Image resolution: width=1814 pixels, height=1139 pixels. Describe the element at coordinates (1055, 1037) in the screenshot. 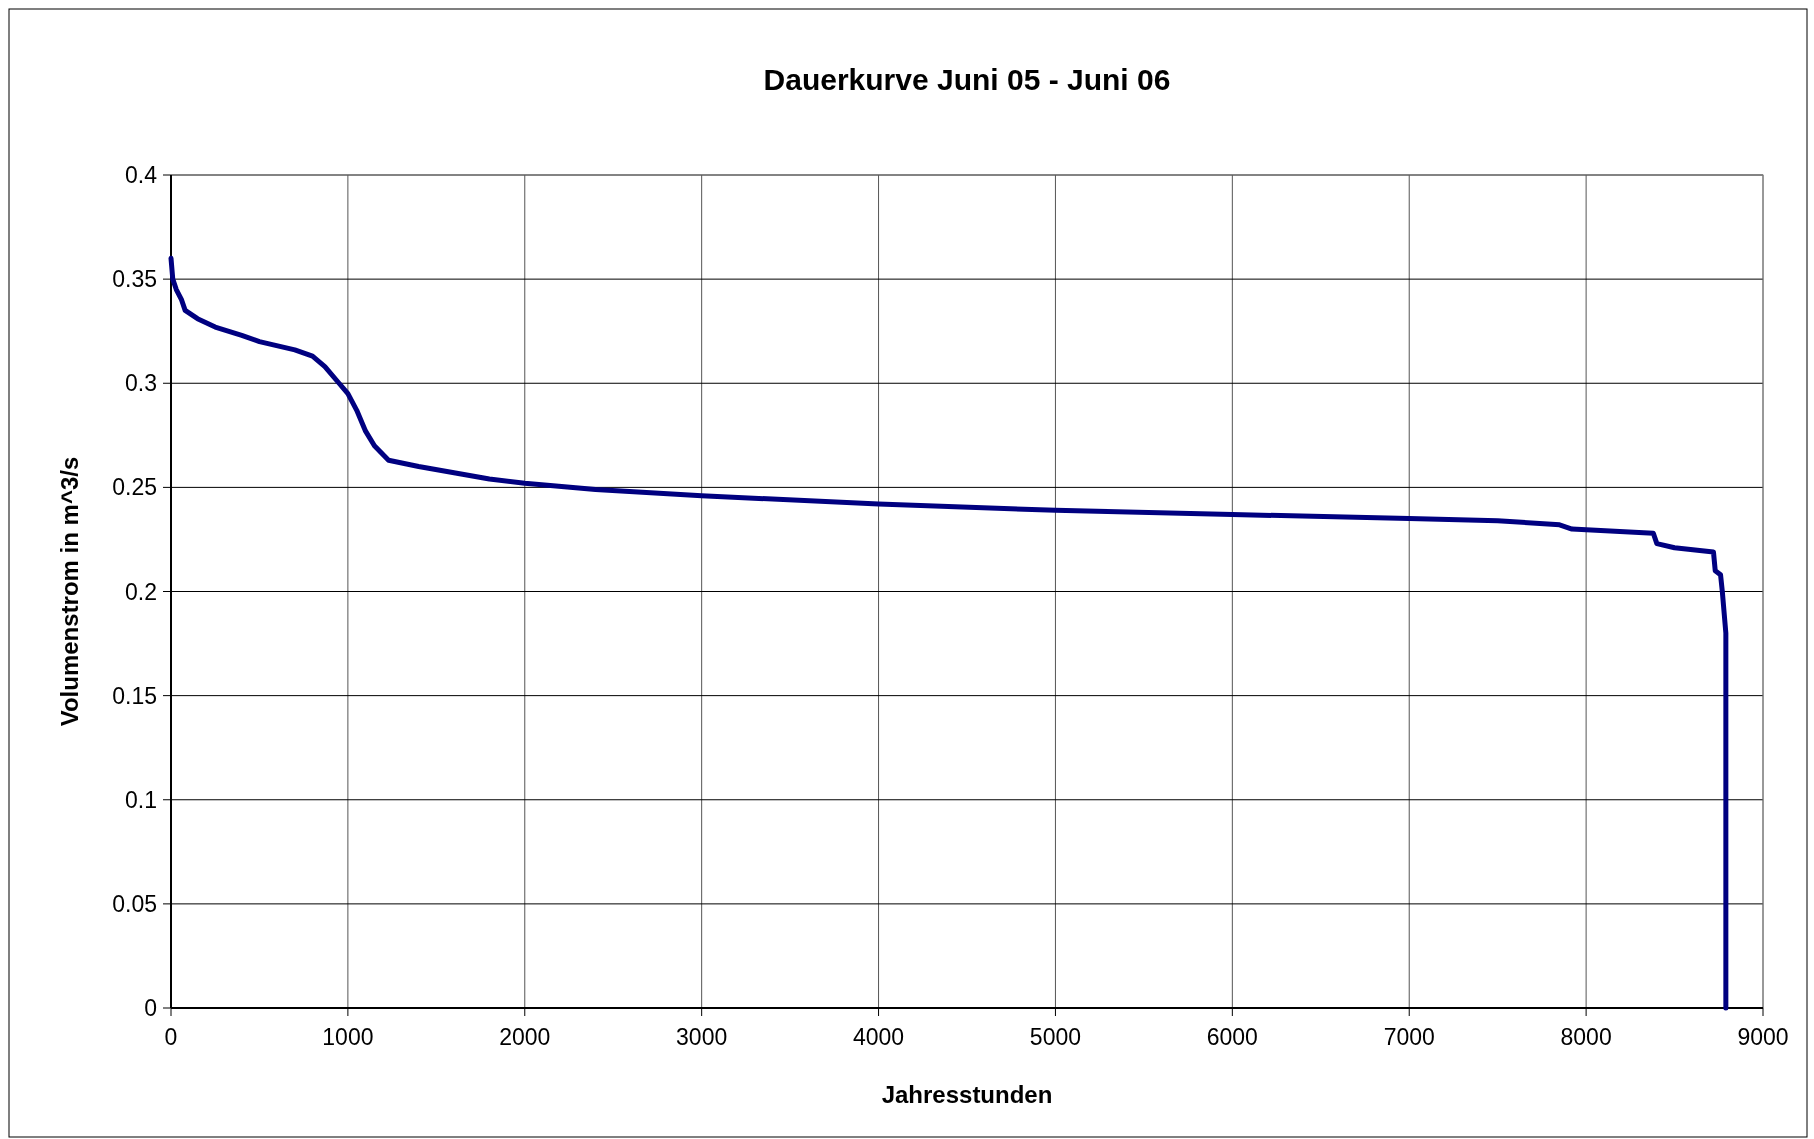

I see `x-tick-label: 5000` at that location.